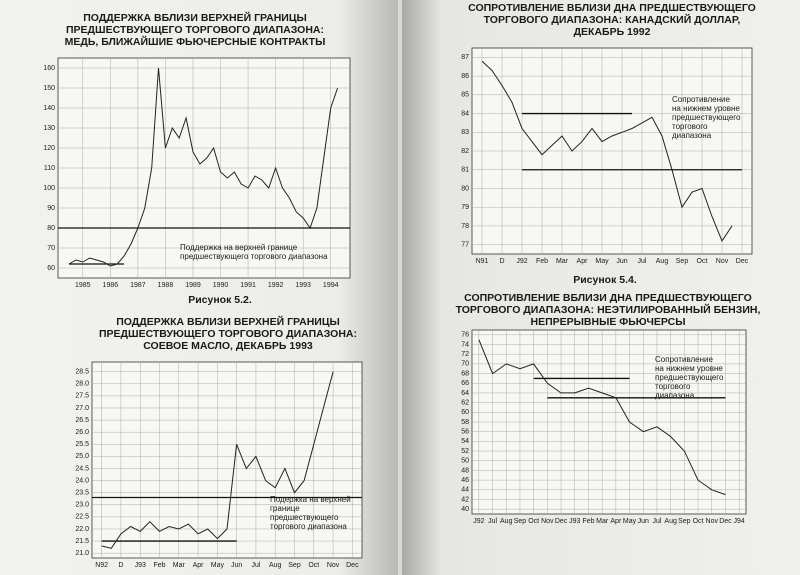  I want to click on x-tick-label: 1991, so click(248, 285).